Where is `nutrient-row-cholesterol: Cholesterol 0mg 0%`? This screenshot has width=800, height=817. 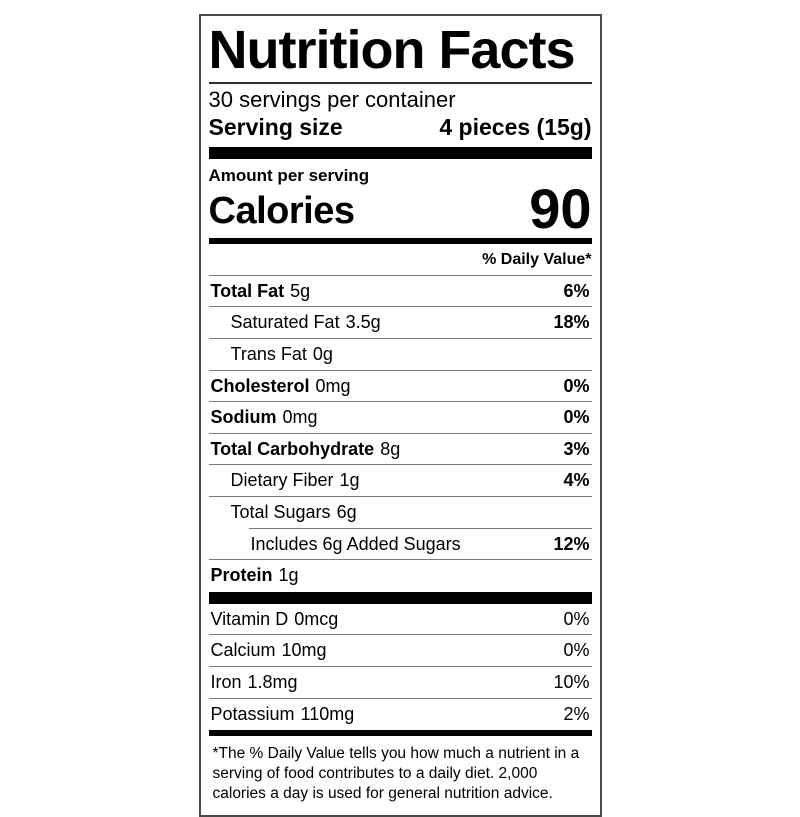 nutrient-row-cholesterol: Cholesterol 0mg 0% is located at coordinates (400, 386).